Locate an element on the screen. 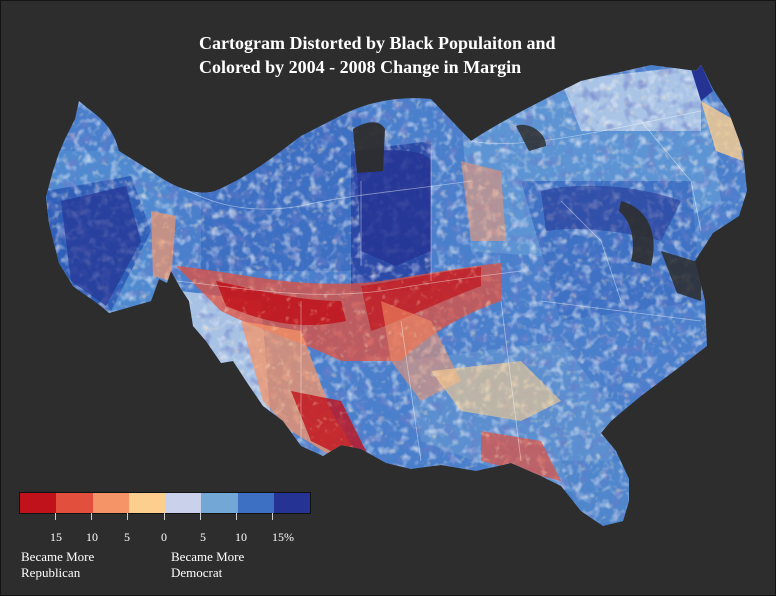  legend-swatch-r15-plus is located at coordinates (38, 503).